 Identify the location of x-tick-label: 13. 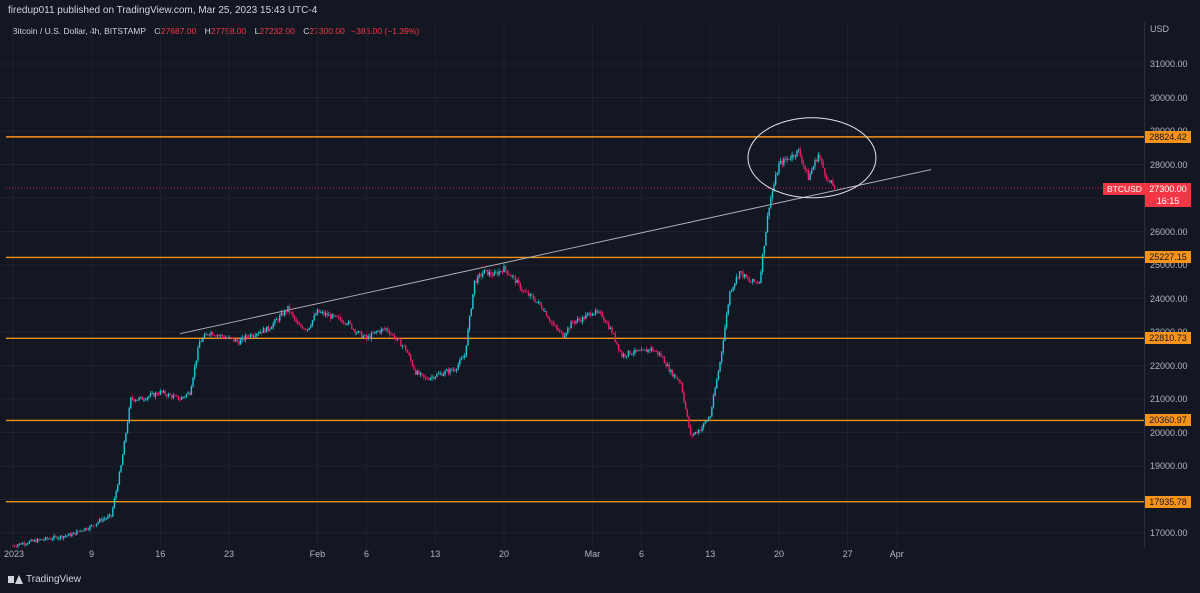
(710, 554).